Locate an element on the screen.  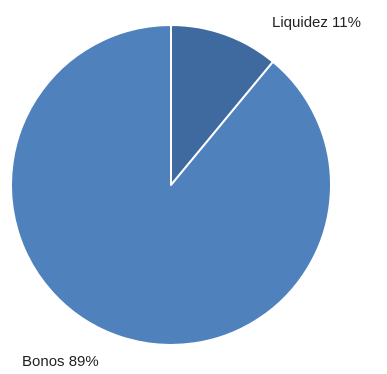
data-label-liquidez: Liquidez 11% is located at coordinates (316, 22).